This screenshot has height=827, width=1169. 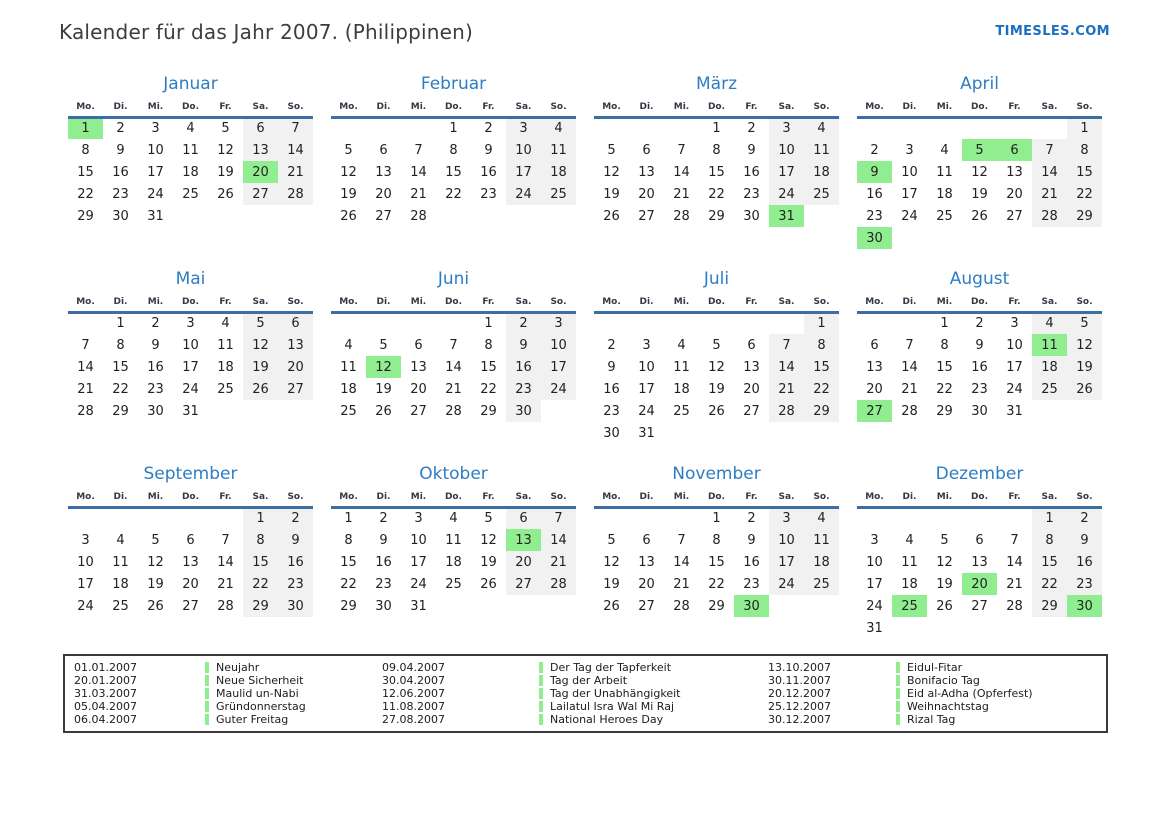 I want to click on holiday-date: 20.12.2007, so click(x=799, y=693).